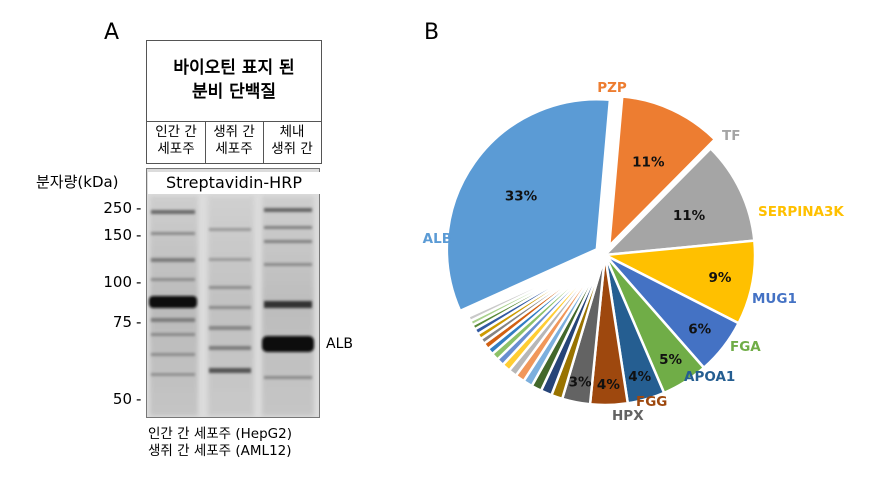 The height and width of the screenshot is (482, 889). Describe the element at coordinates (292, 149) in the screenshot. I see `lane-label-invivo-line2: 생쥐 간` at that location.